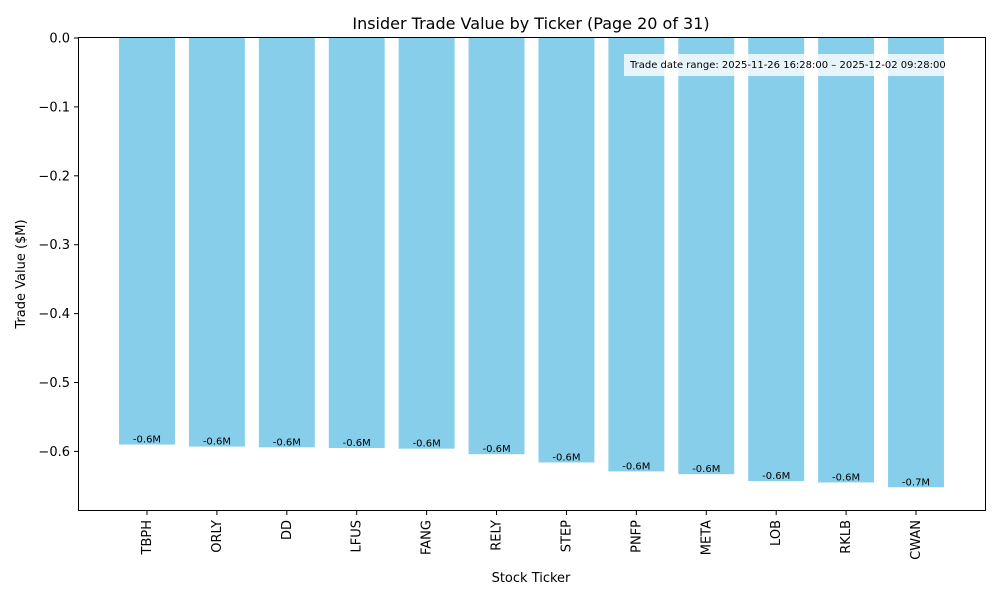 This screenshot has width=1000, height=600. I want to click on y-tick-label: −0.2, so click(54, 176).